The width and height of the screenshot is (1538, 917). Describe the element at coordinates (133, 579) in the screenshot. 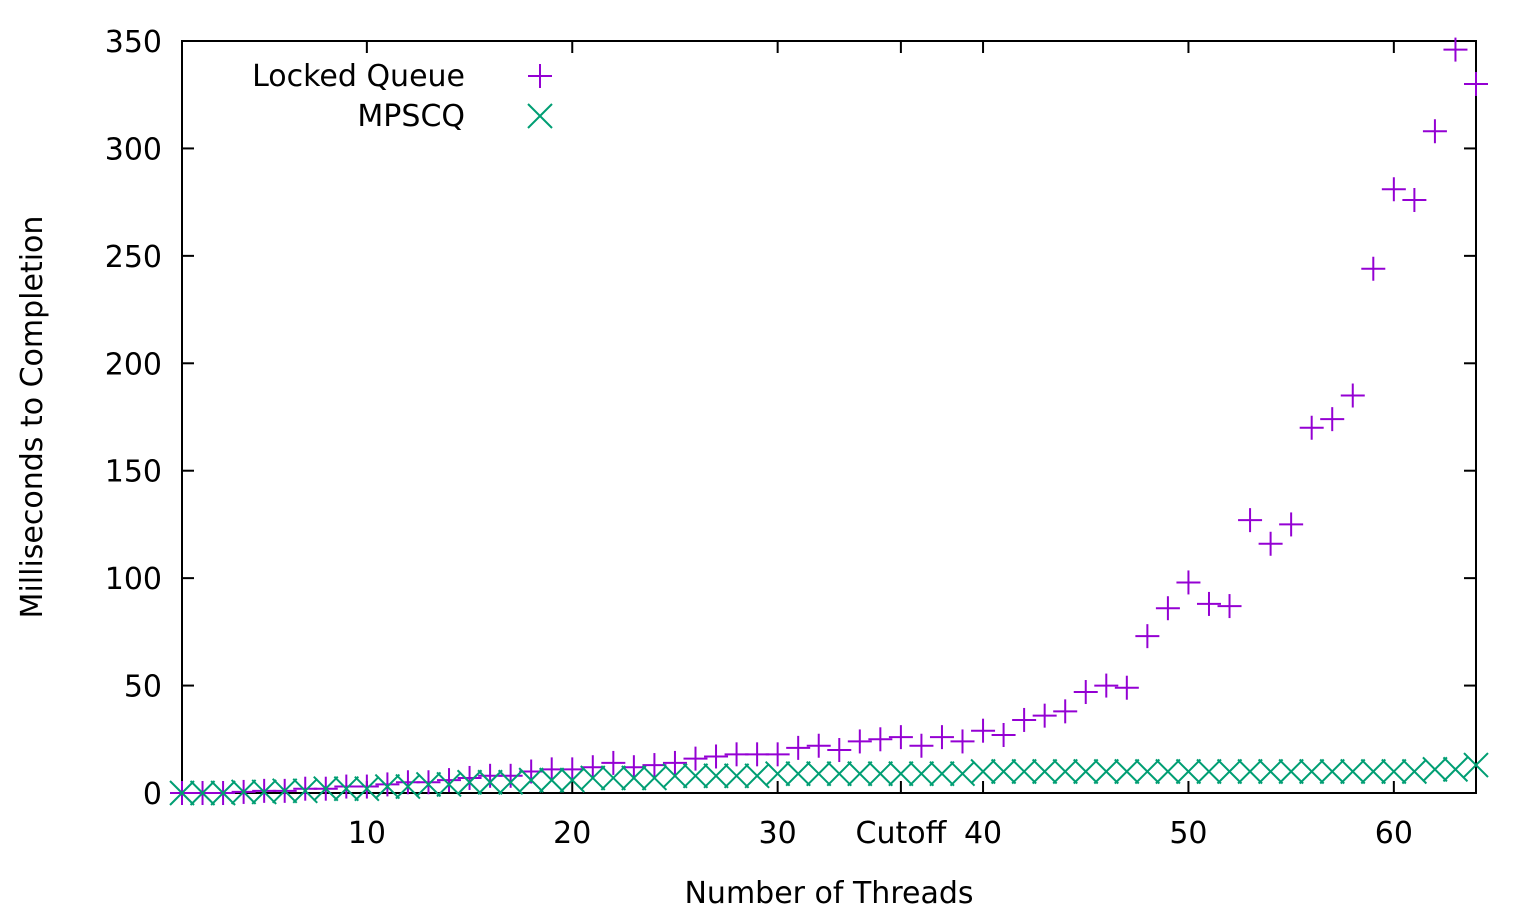

I see `y-tick-label: 100` at that location.